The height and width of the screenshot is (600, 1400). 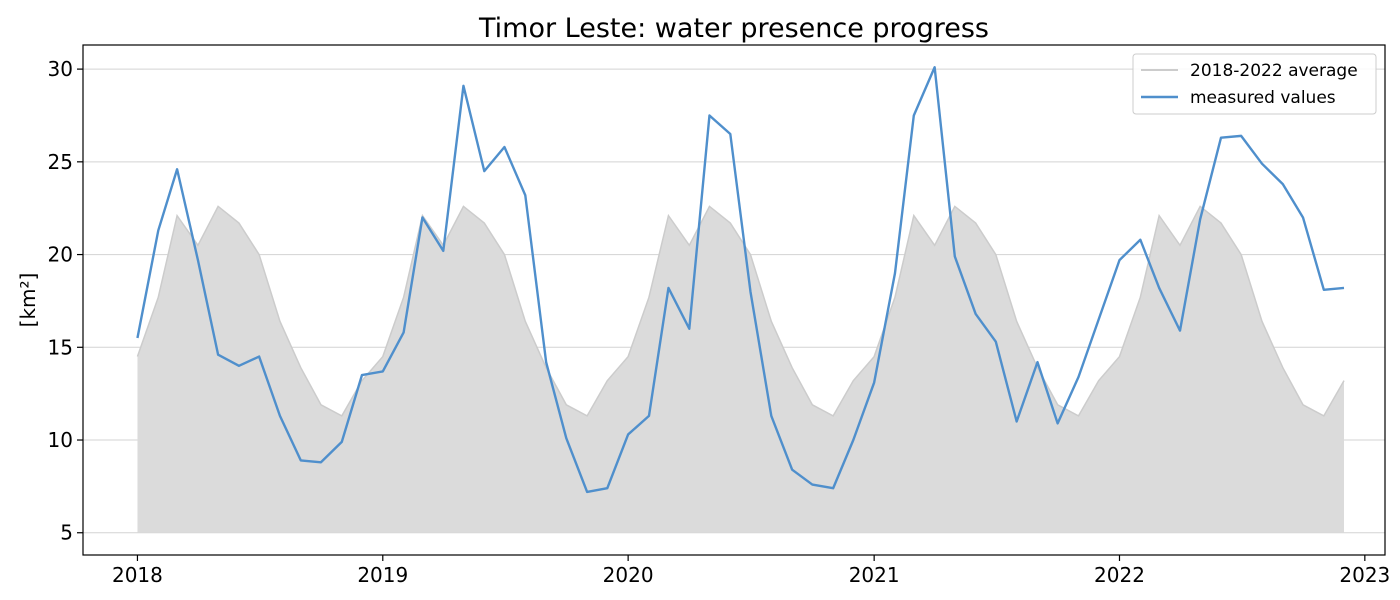 What do you see at coordinates (733, 28) in the screenshot?
I see `chart-title: Timor Leste: water presence progress` at bounding box center [733, 28].